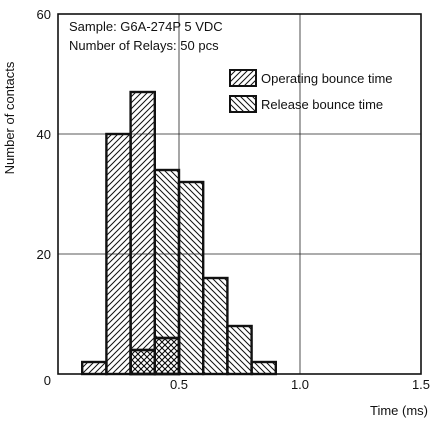  I want to click on legend-label-operating: Operating bounce time, so click(327, 78).